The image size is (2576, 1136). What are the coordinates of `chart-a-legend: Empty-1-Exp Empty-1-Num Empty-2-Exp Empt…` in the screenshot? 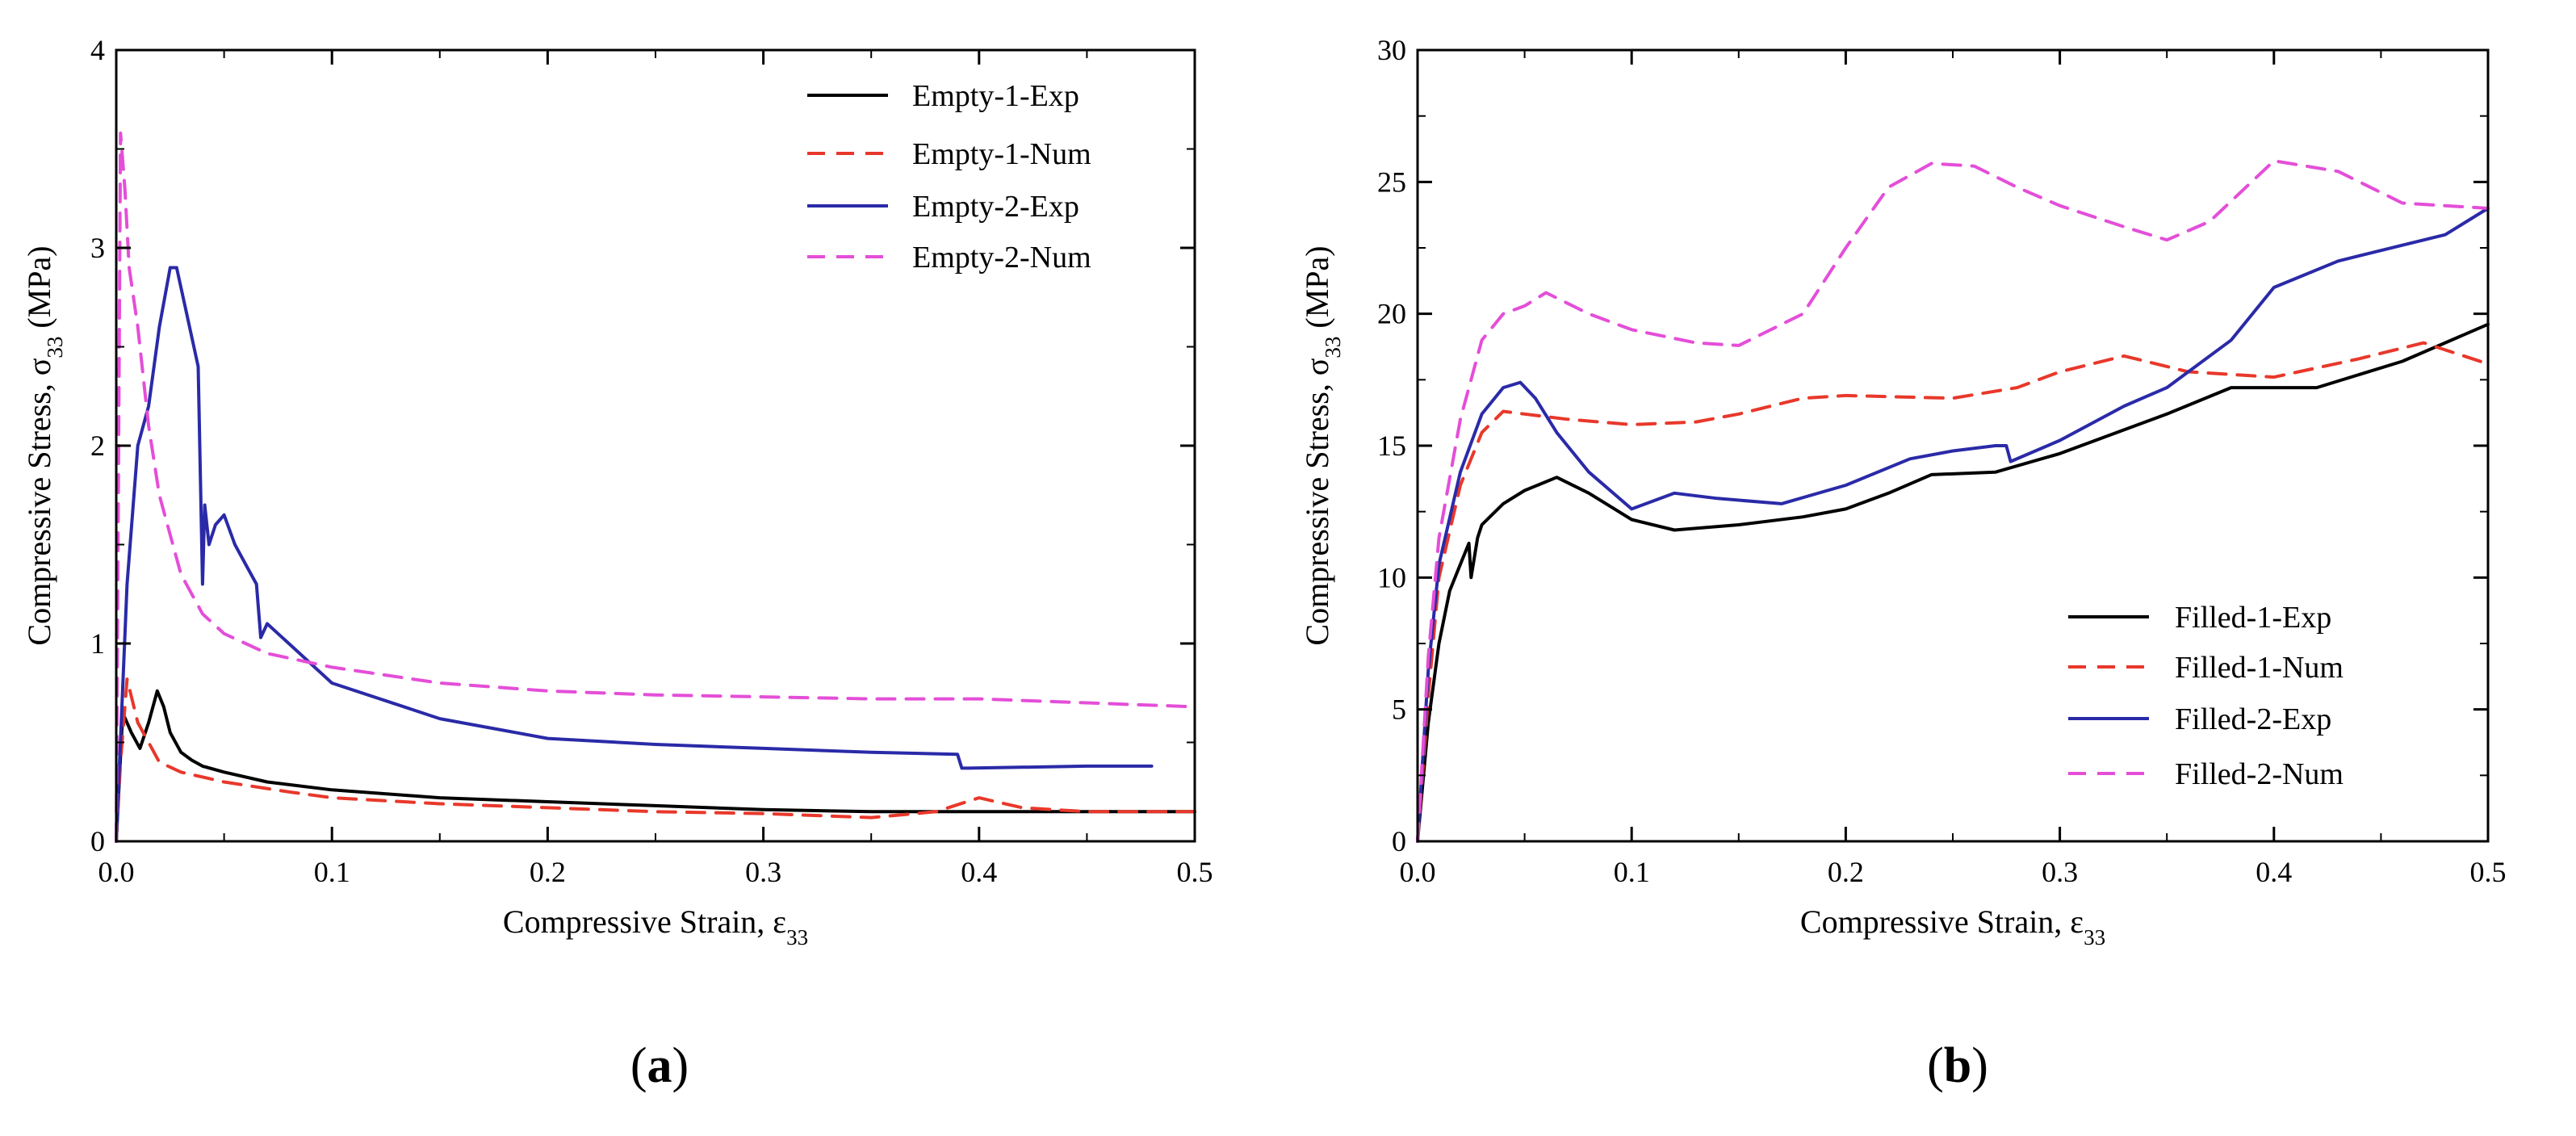 It's located at (949, 177).